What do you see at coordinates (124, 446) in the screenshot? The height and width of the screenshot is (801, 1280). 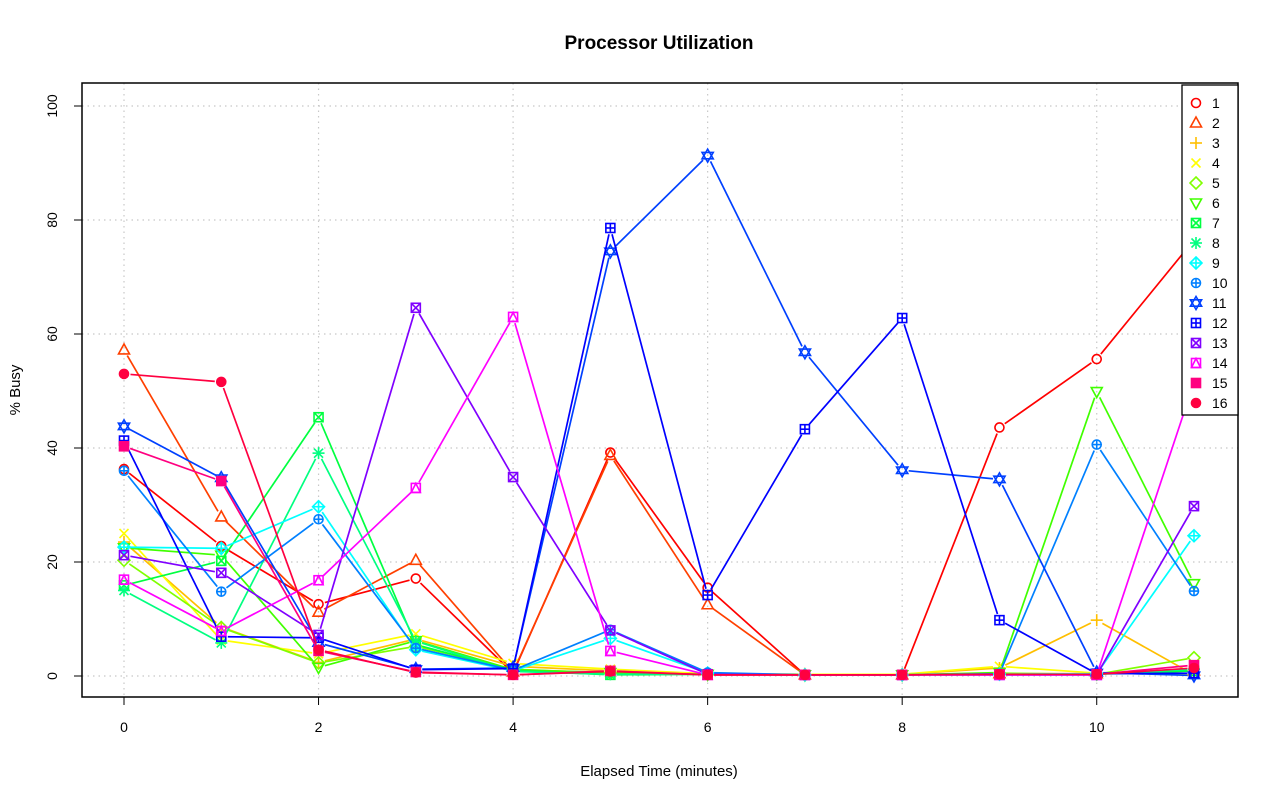 I see `series-15-point` at bounding box center [124, 446].